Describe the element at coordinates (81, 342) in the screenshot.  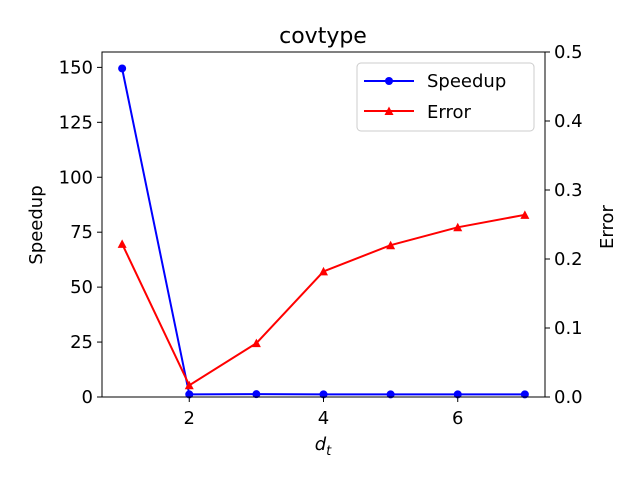
I see `y-left-tick-label: 25` at that location.